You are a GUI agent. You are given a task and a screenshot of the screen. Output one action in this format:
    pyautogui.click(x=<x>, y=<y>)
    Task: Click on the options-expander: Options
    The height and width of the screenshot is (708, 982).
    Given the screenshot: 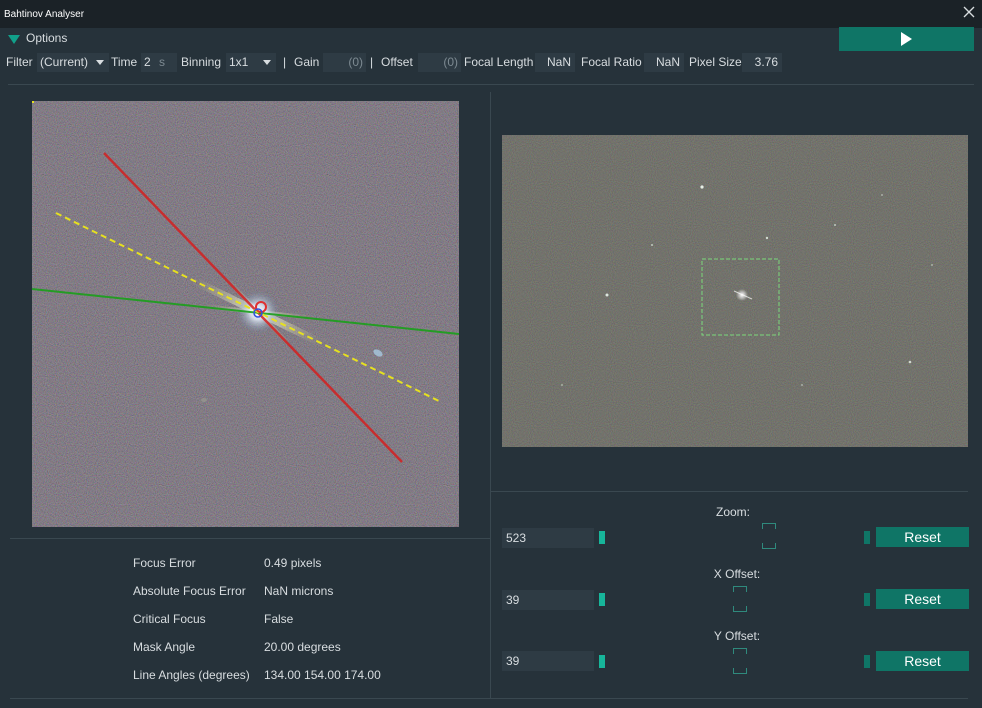 What is the action you would take?
    pyautogui.click(x=37, y=38)
    